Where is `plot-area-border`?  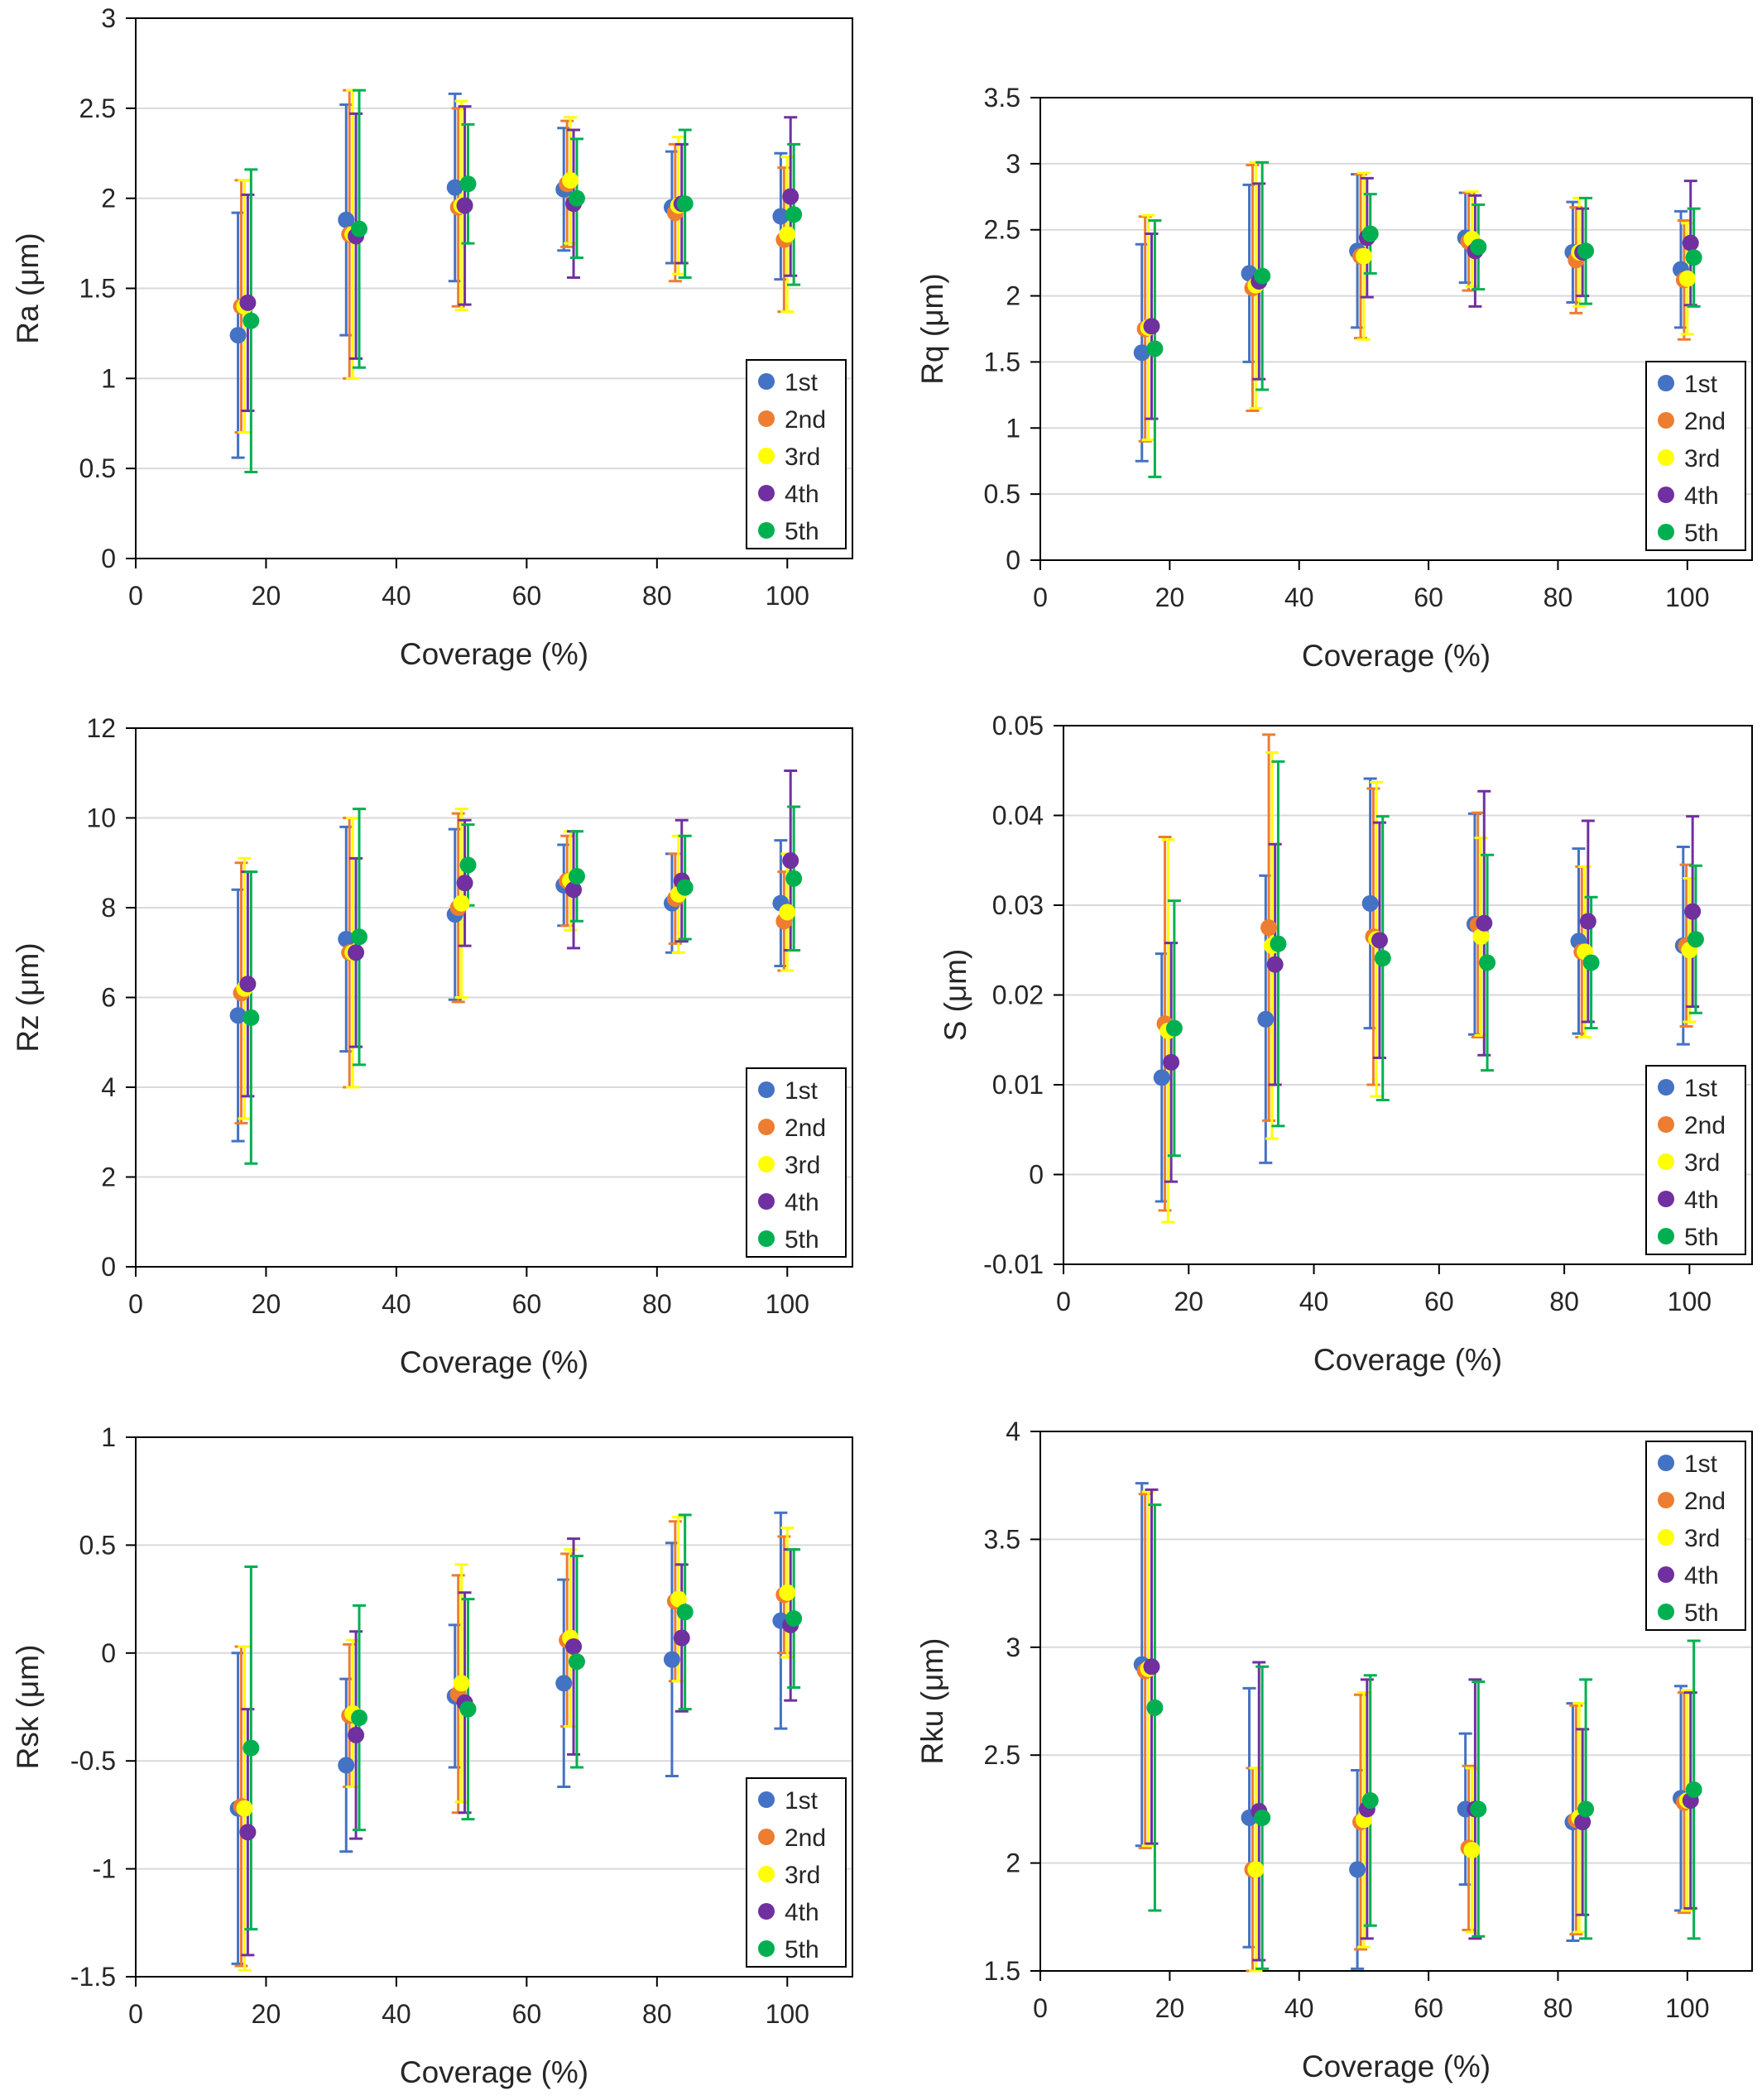
plot-area-border is located at coordinates (1396, 329).